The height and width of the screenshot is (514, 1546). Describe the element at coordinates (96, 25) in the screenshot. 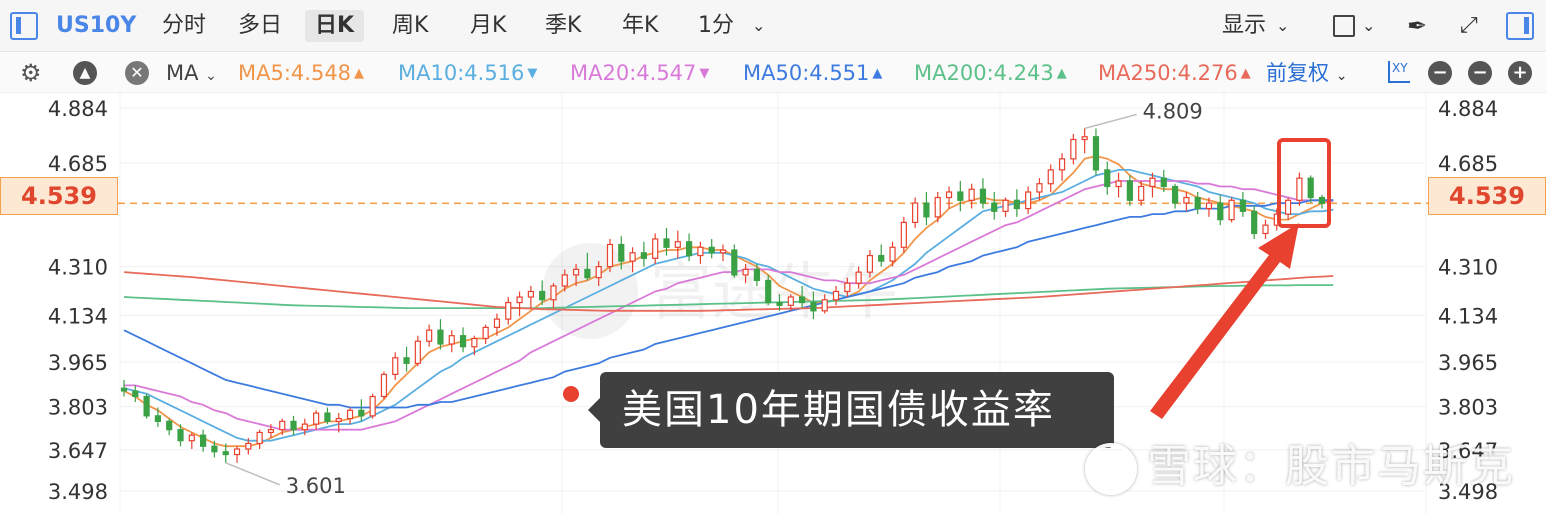

I see `symbol-label: US10Y` at that location.